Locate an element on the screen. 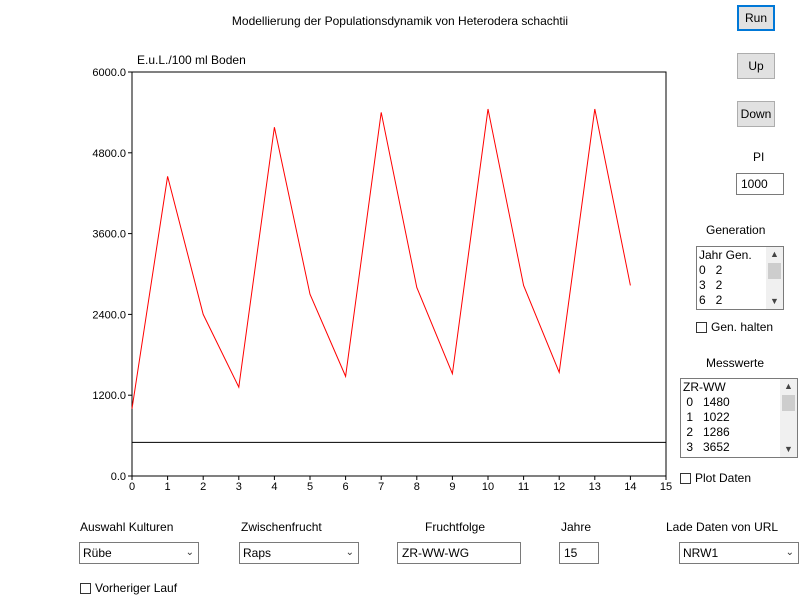  list-item: 3 2 is located at coordinates (711, 285).